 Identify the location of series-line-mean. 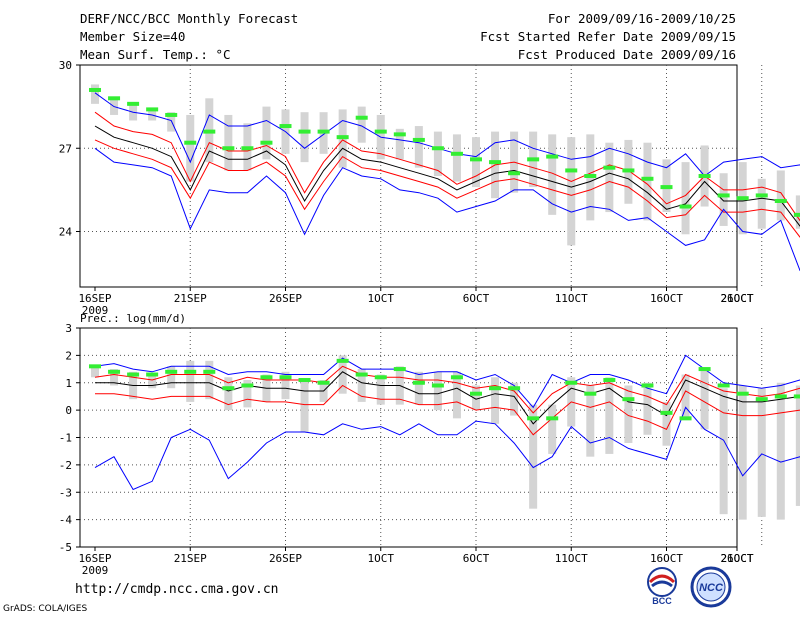
(447, 176).